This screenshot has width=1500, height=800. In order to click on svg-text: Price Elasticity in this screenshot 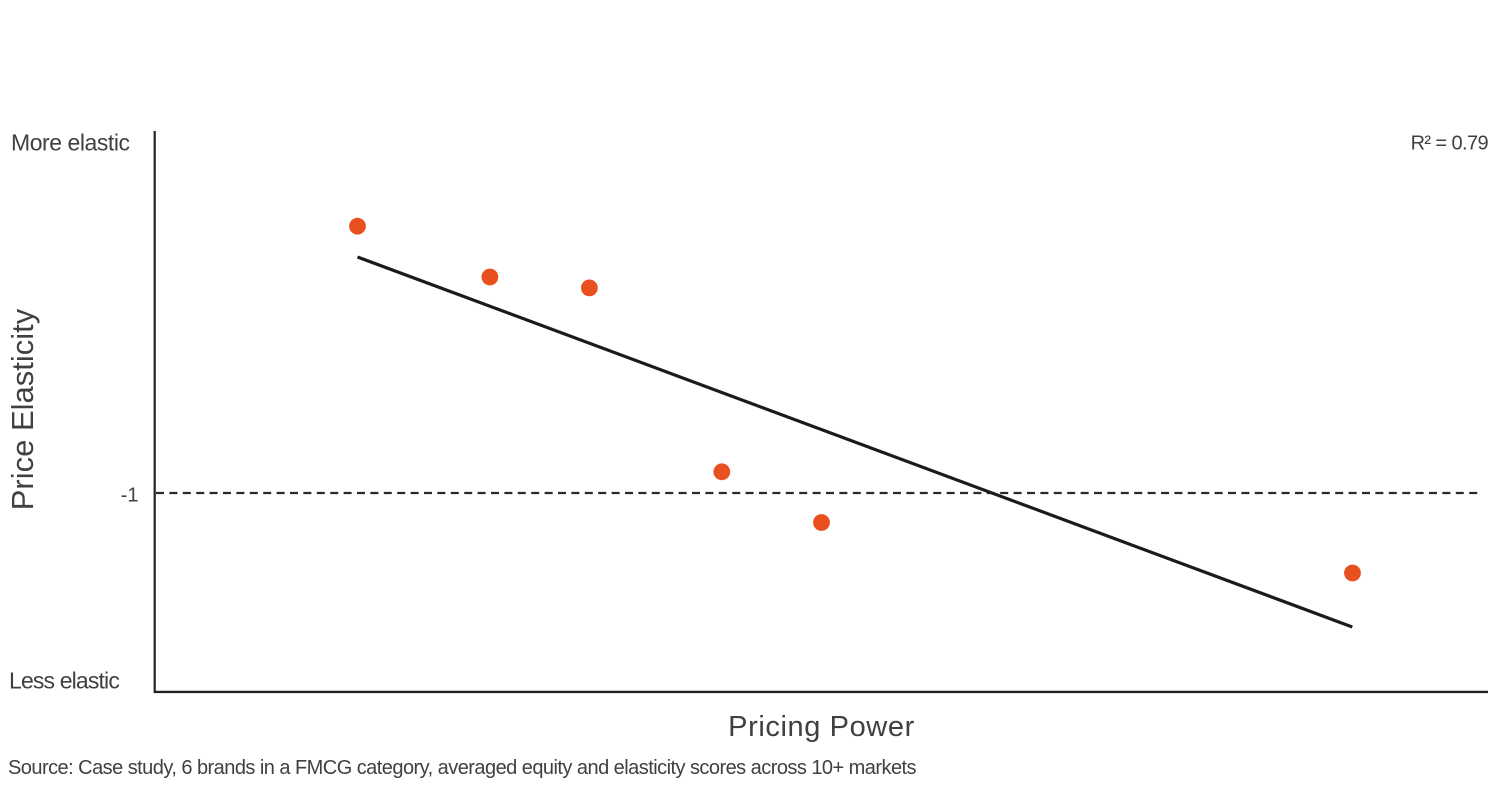, I will do `click(22, 409)`.